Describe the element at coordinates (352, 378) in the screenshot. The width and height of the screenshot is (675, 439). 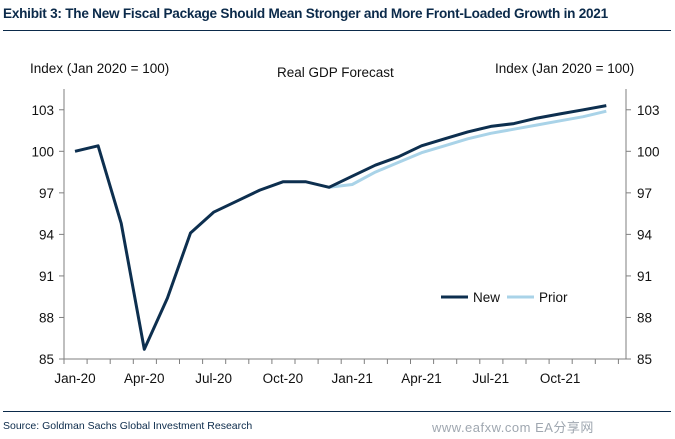
I see `x-tick-label: Jan-21` at that location.